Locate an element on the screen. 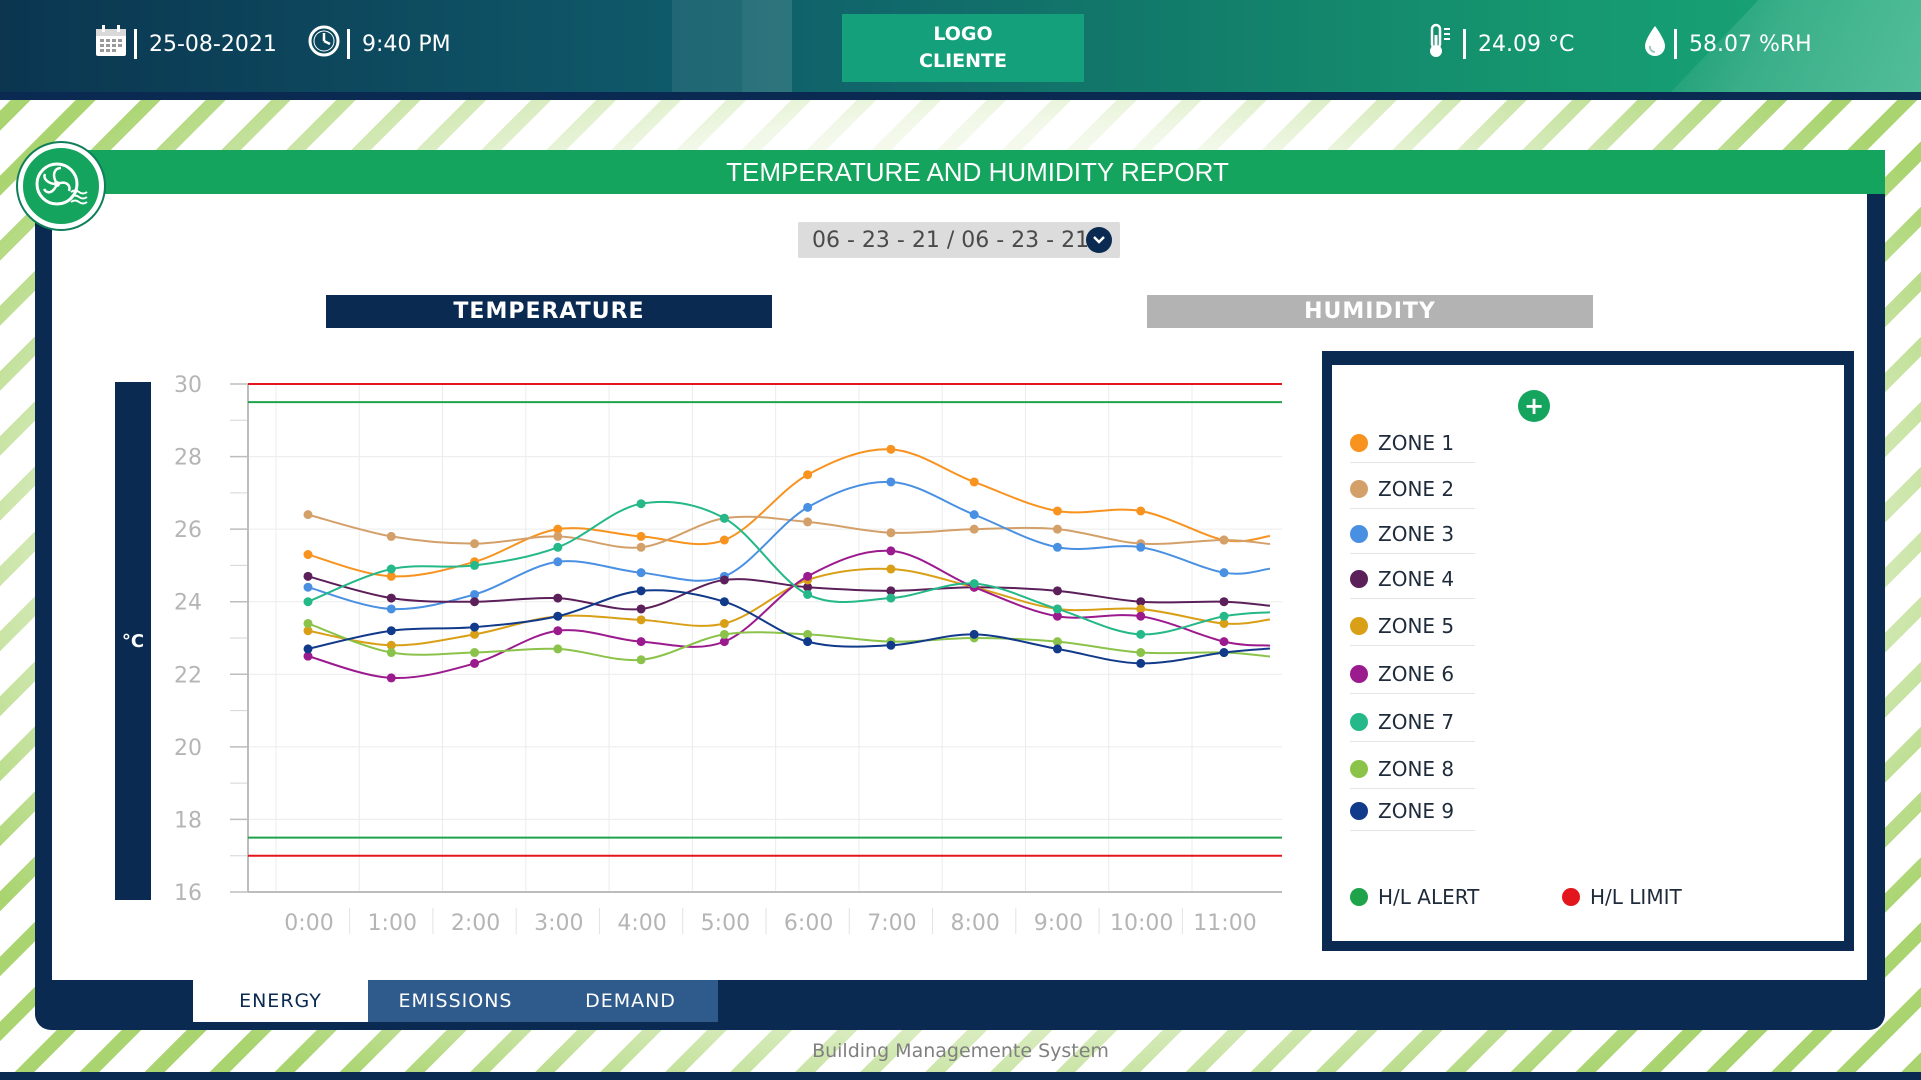 This screenshot has height=1080, width=1921. current-time: 9:40 PM is located at coordinates (406, 44).